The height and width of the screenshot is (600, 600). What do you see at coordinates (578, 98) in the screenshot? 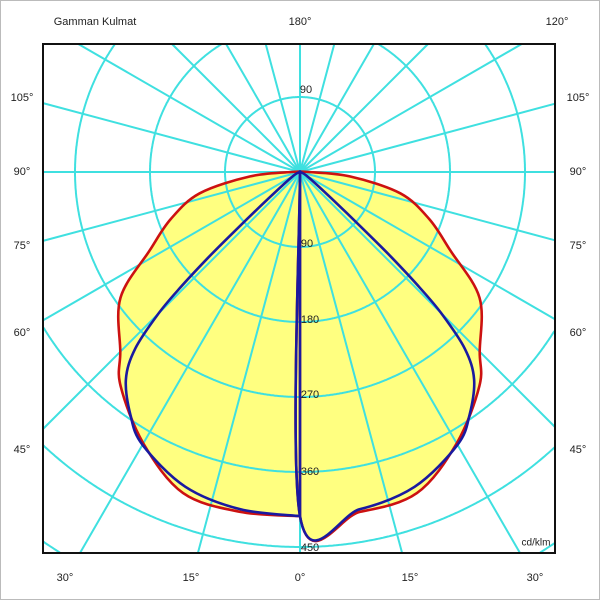
I see `angle-label-right-0: 105°` at bounding box center [578, 98].